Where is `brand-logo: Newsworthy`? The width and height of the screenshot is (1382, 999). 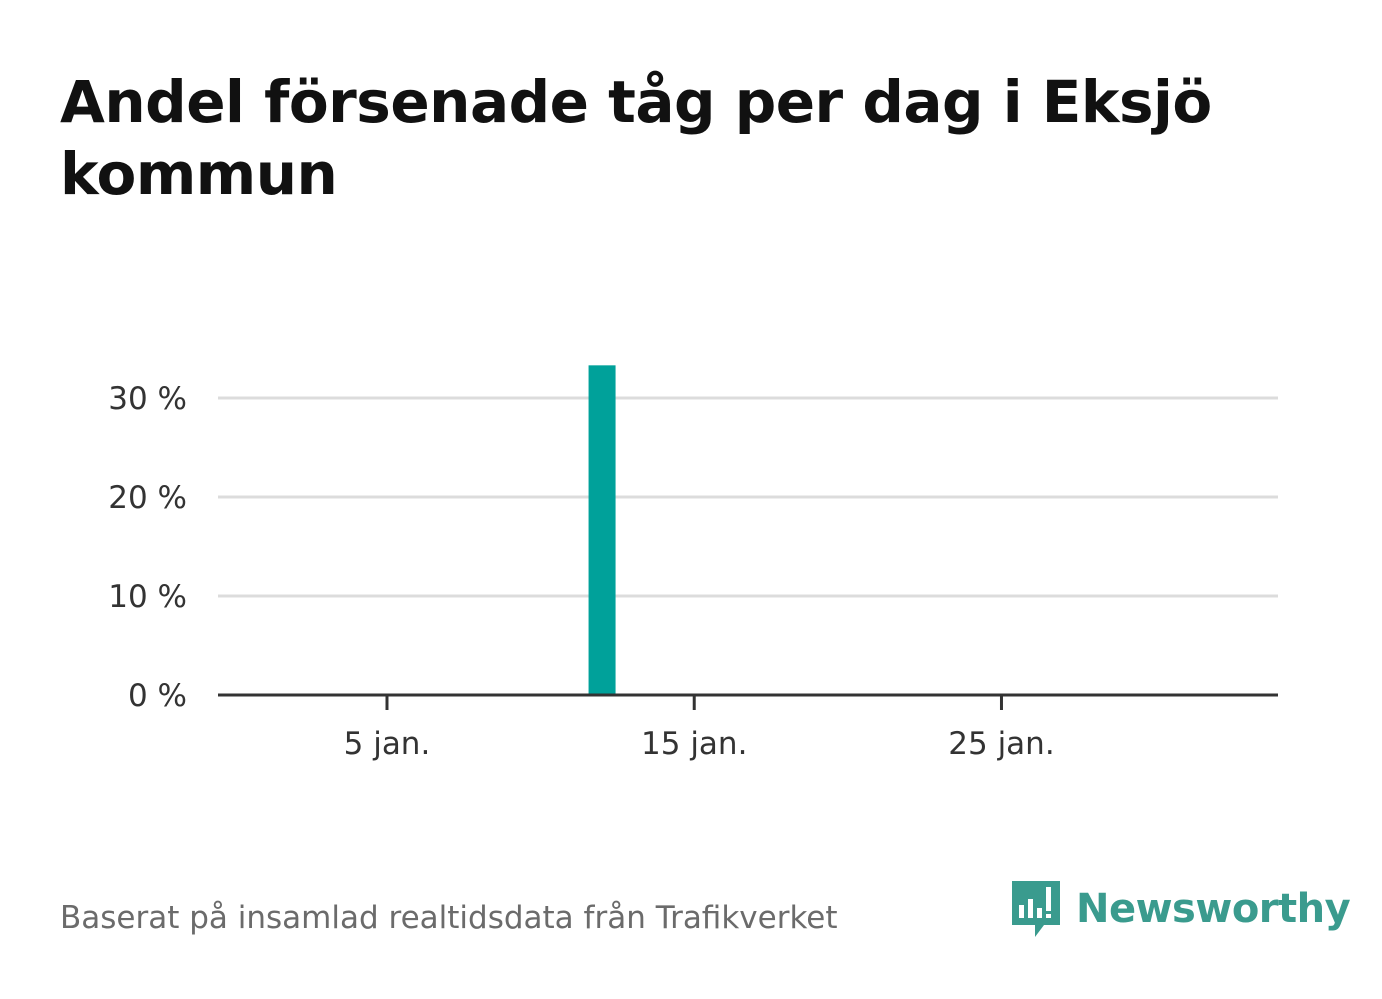
brand-logo: Newsworthy is located at coordinates (1180, 909).